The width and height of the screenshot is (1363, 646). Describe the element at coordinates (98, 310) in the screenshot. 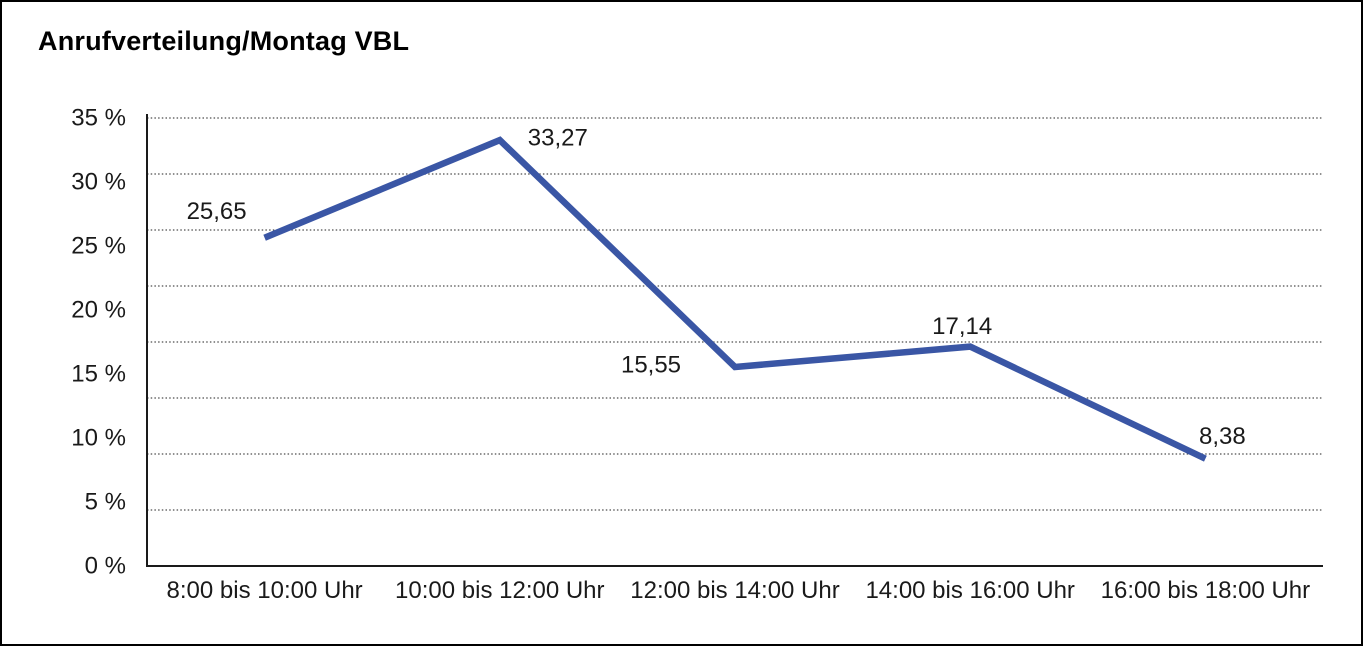

I see `y-axis-tick-label: 20 %` at that location.